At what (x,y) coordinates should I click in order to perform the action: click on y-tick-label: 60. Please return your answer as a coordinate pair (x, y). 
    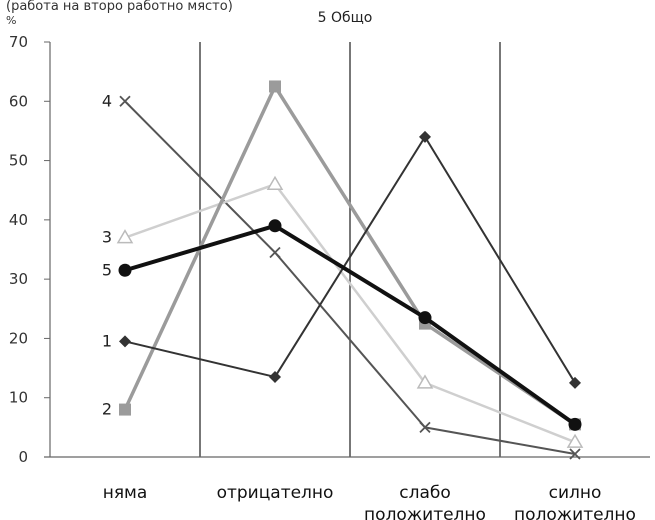
    Looking at the image, I should click on (18, 101).